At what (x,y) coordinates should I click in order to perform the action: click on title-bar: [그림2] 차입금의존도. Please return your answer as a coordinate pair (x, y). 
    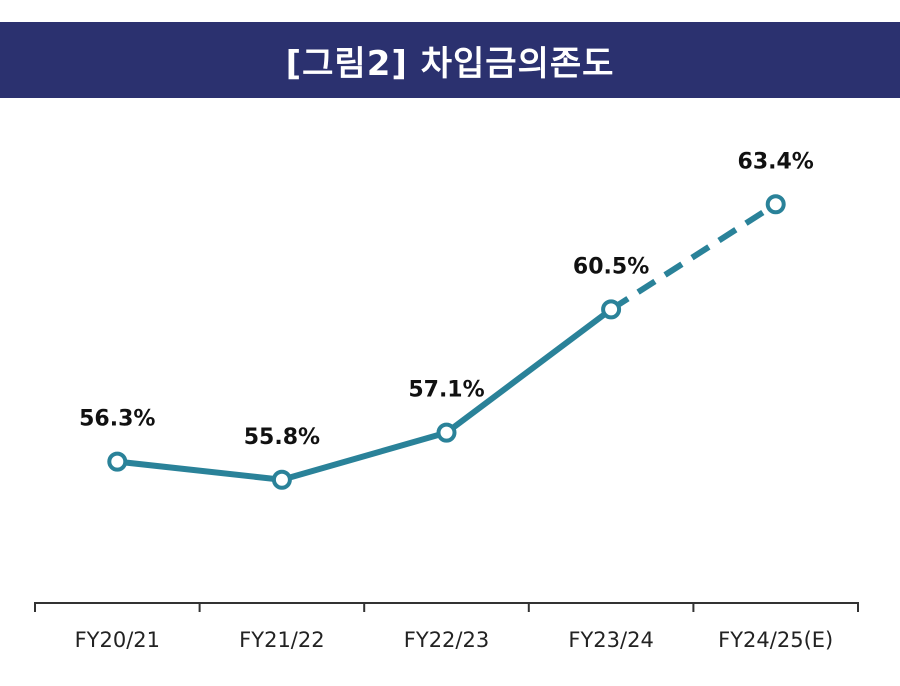
    Looking at the image, I should click on (450, 60).